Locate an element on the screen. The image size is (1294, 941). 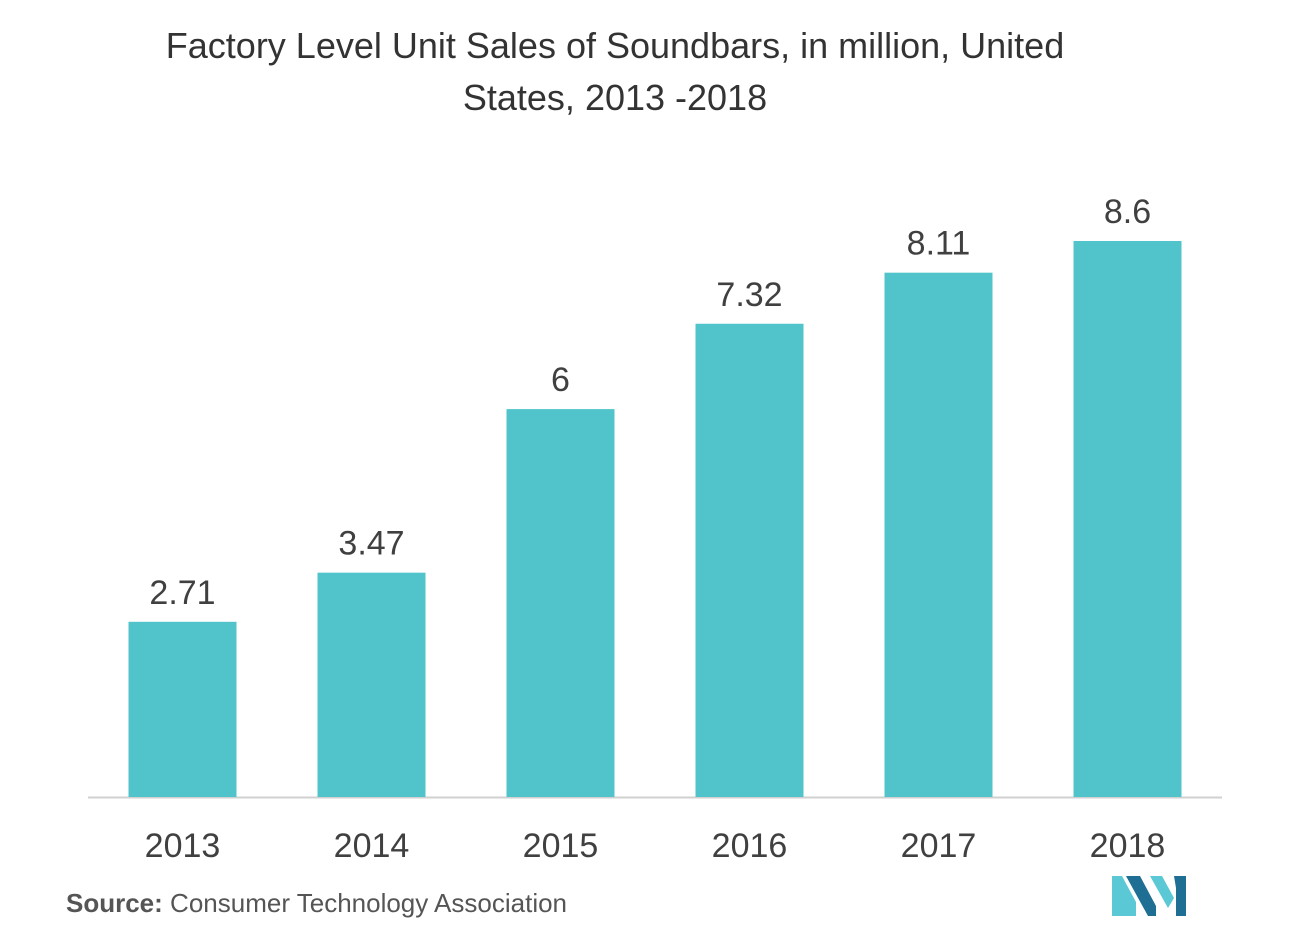
data-label-2013: 2.71 is located at coordinates (182, 593).